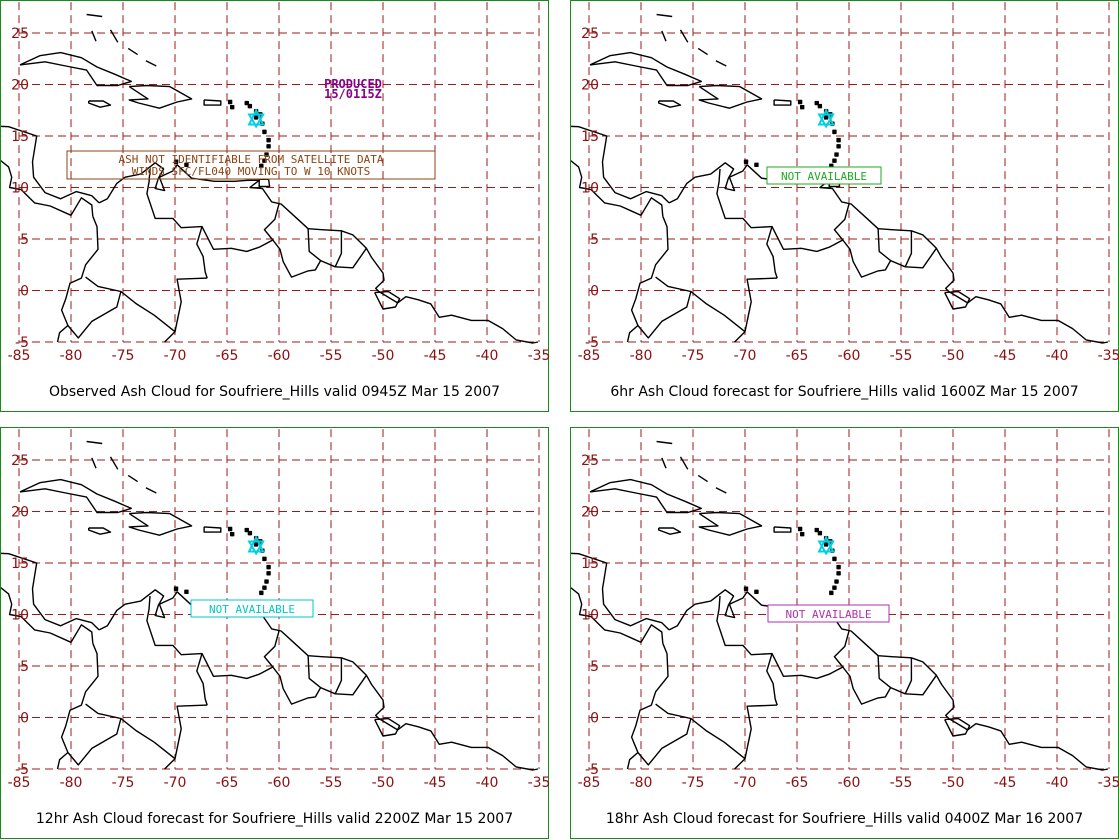 The width and height of the screenshot is (1119, 840). I want to click on lon-tick-label: -35, so click(539, 356).